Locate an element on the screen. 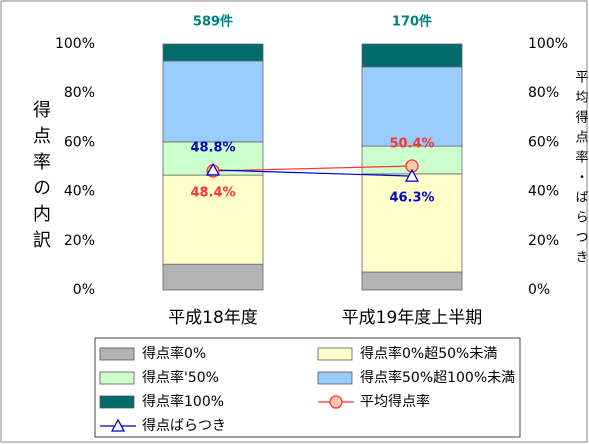 This screenshot has width=589, height=444. legend-label: 得点率50%超100%未満 is located at coordinates (437, 377).